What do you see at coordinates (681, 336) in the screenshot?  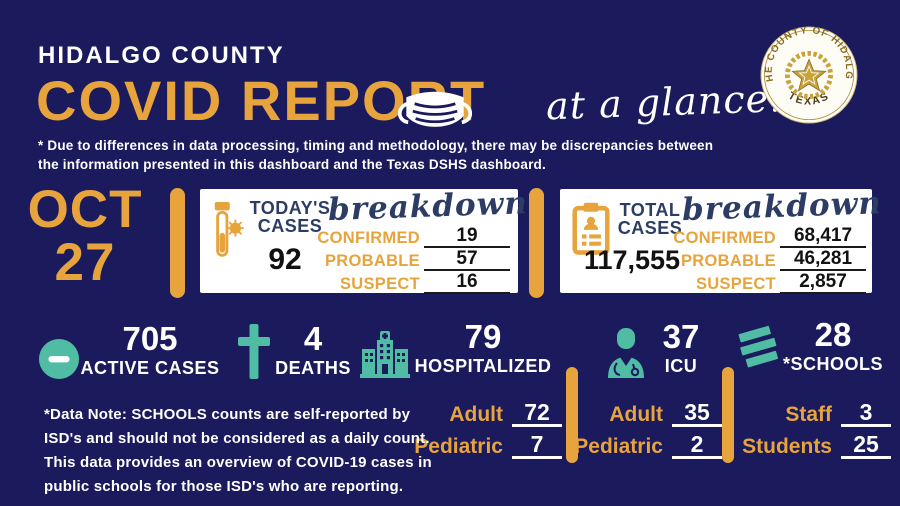 I see `icu-value: 37` at bounding box center [681, 336].